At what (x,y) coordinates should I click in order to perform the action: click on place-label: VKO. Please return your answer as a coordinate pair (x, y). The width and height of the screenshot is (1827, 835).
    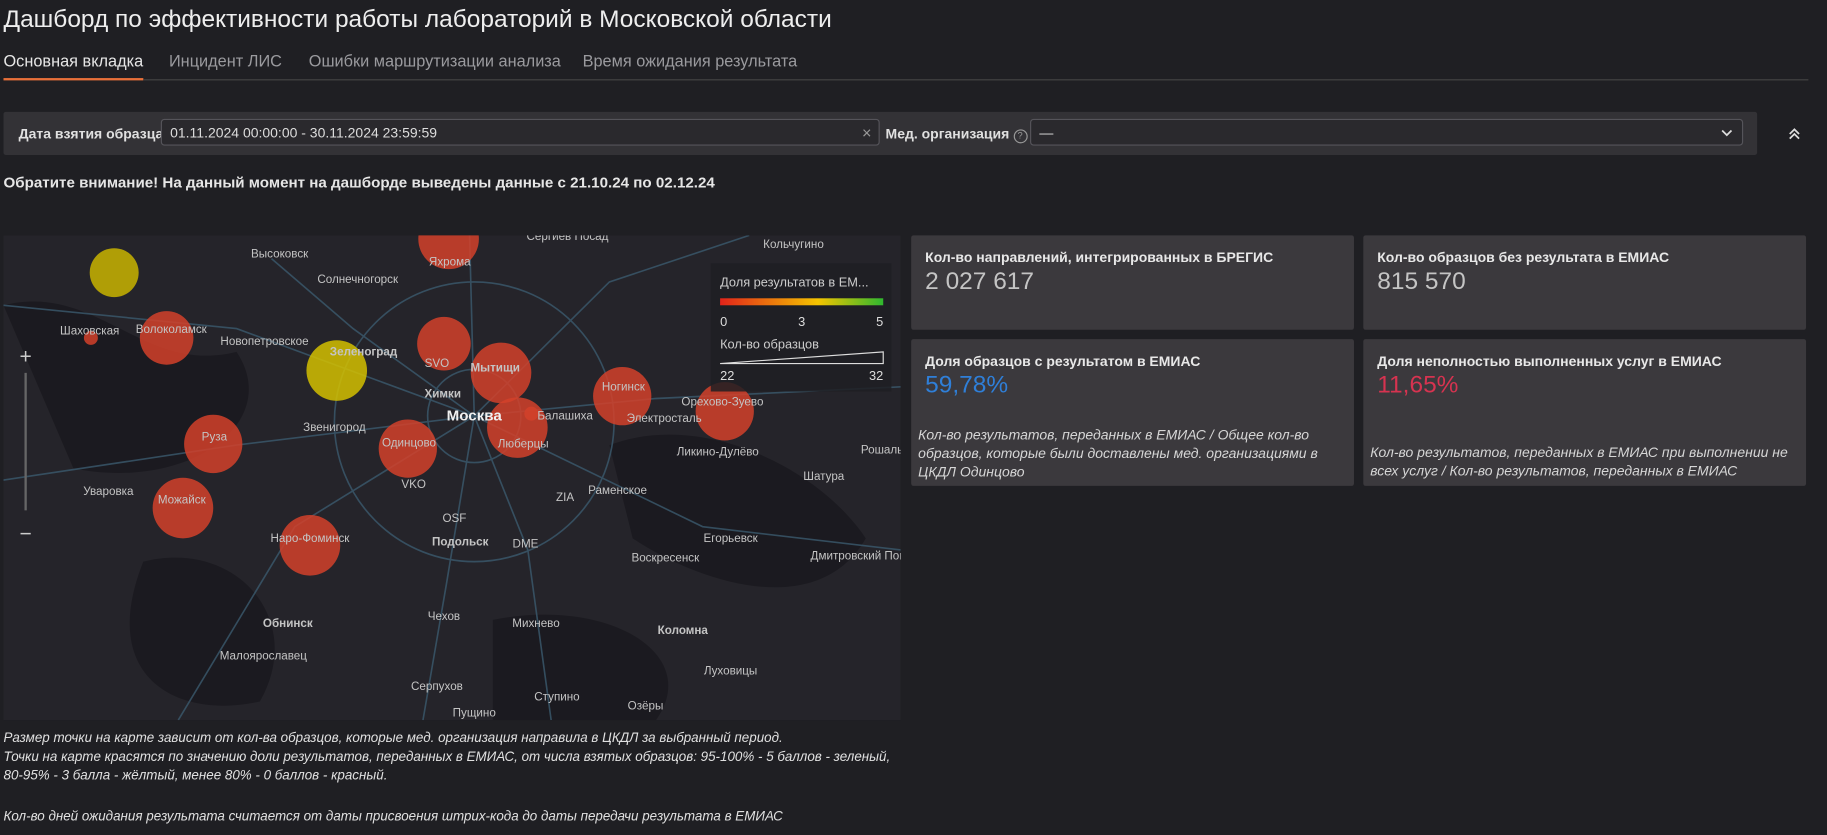
    Looking at the image, I should click on (413, 484).